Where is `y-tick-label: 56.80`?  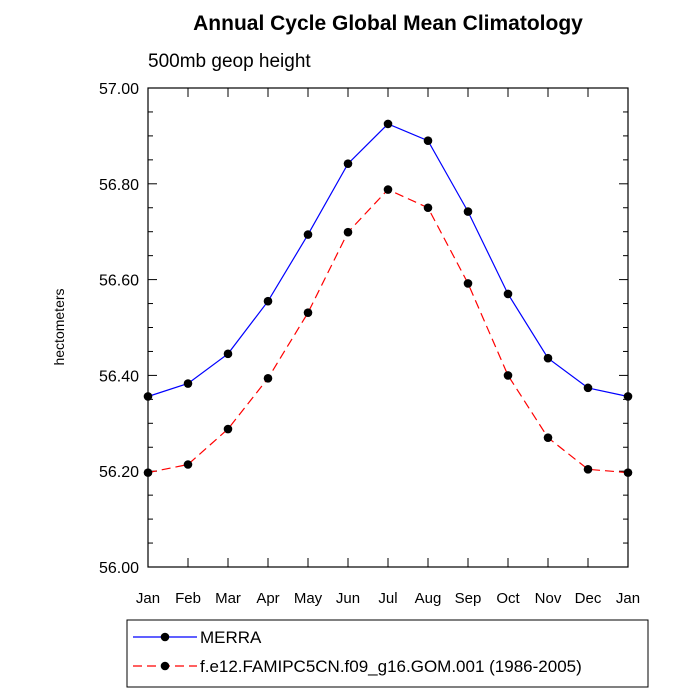
y-tick-label: 56.80 is located at coordinates (119, 185).